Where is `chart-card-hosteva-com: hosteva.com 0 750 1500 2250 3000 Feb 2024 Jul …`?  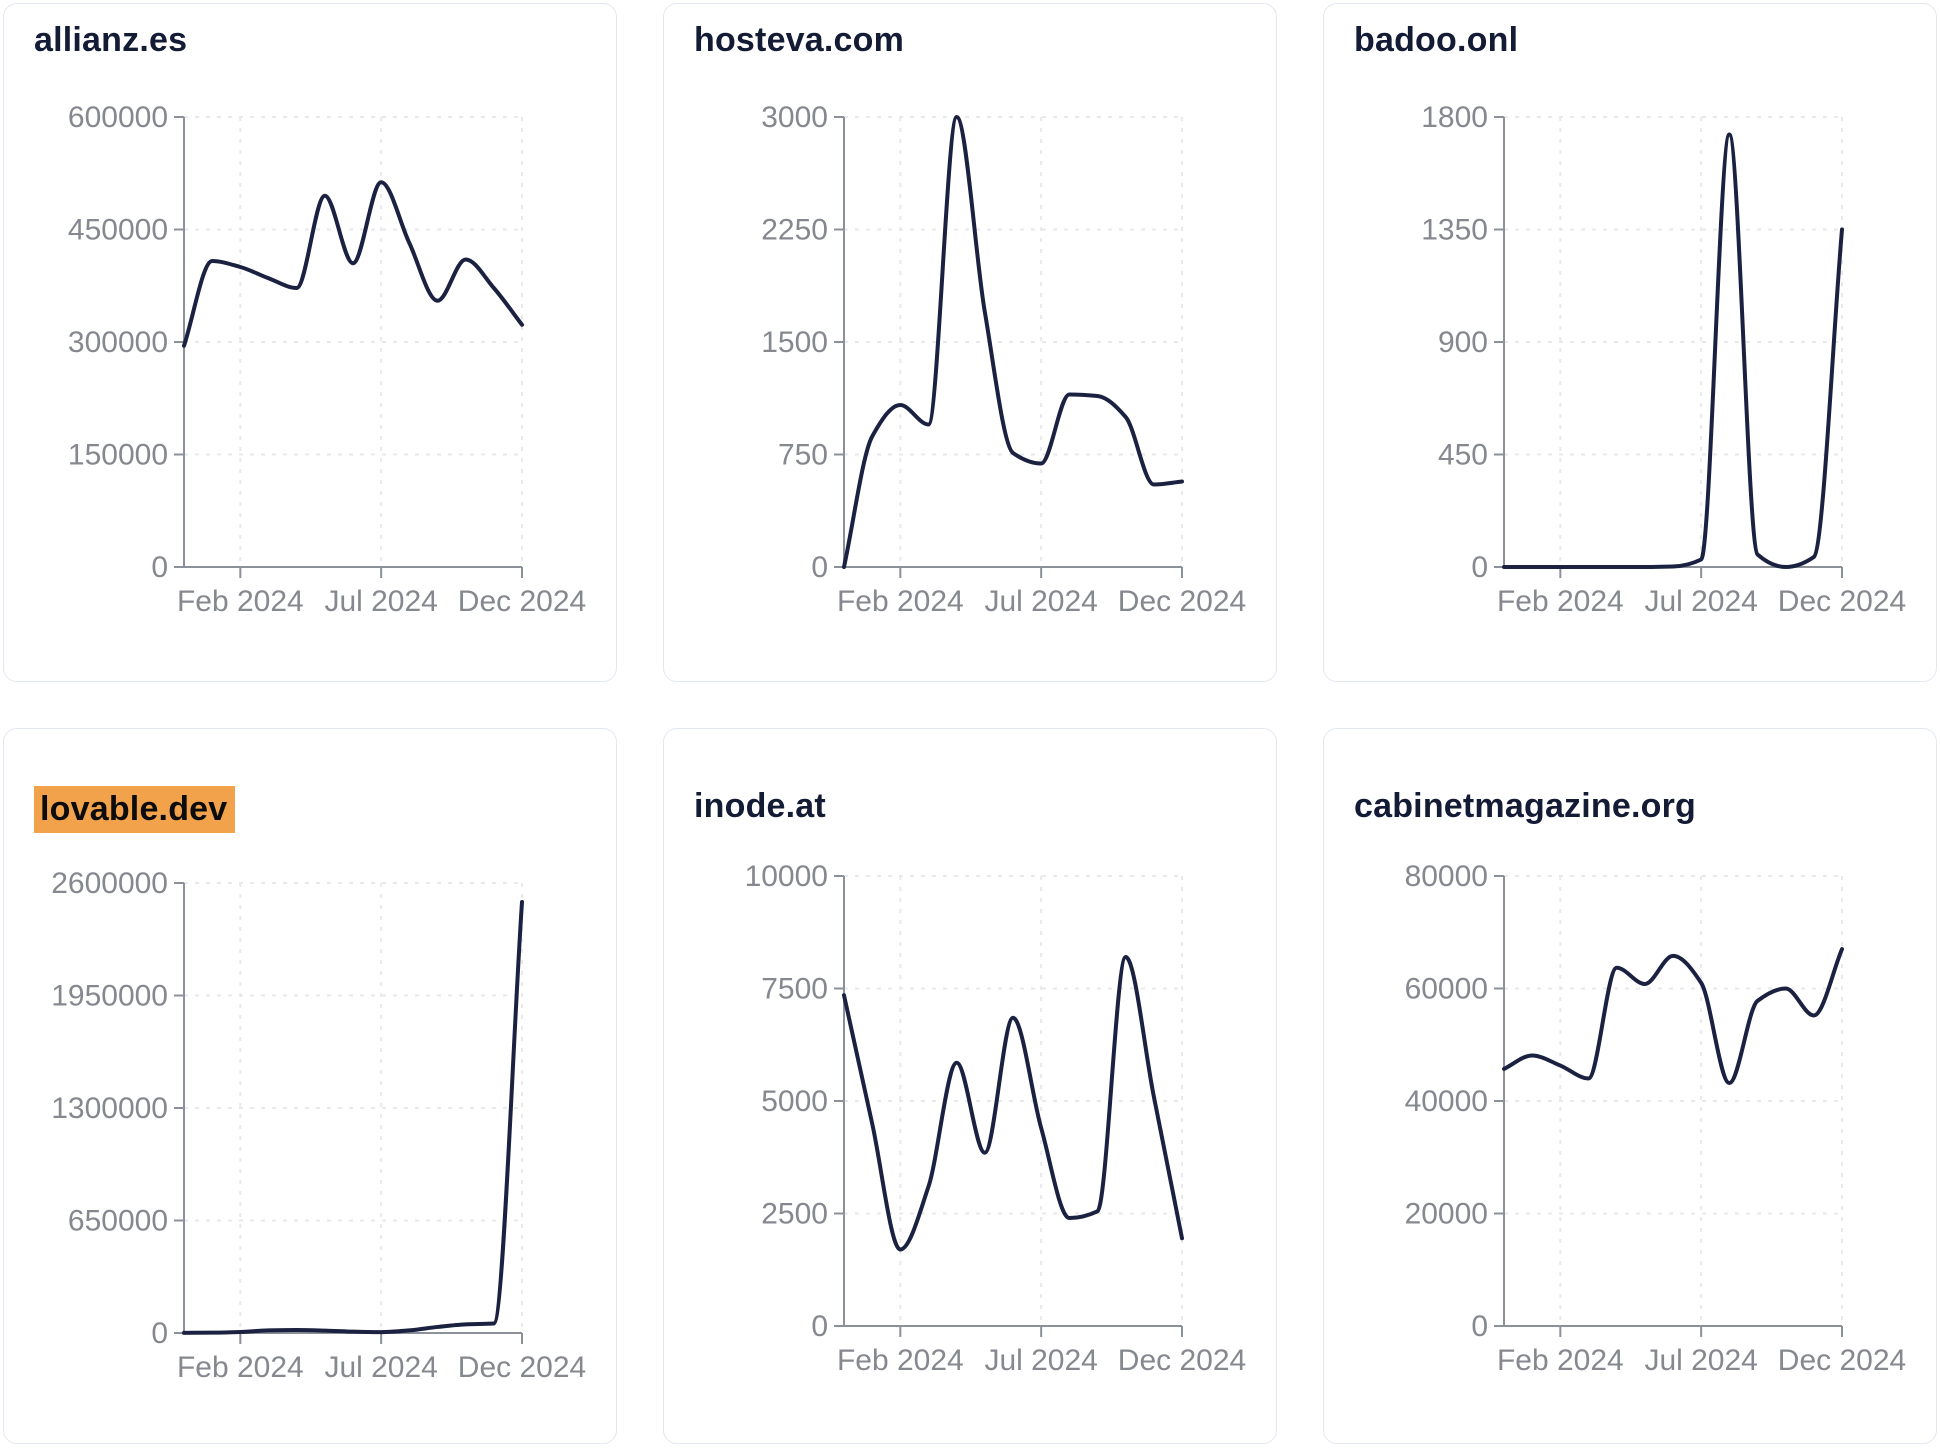
chart-card-hosteva-com: hosteva.com 0 750 1500 2250 3000 Feb 2024 Jul … is located at coordinates (970, 342).